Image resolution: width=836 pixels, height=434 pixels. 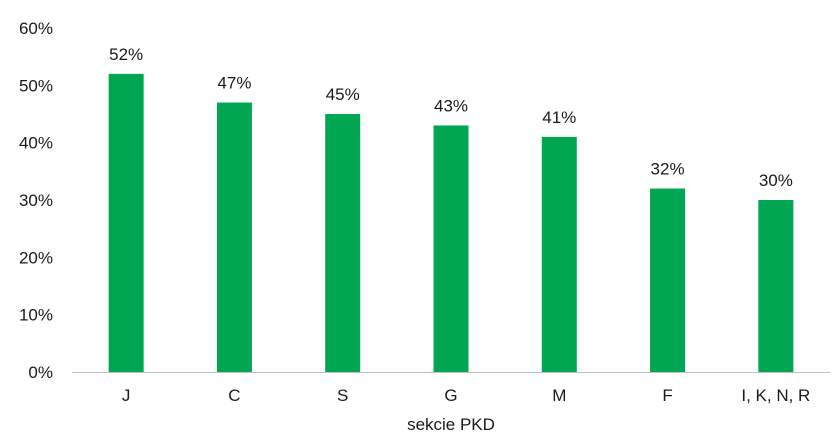 What do you see at coordinates (667, 395) in the screenshot?
I see `category-label: F` at bounding box center [667, 395].